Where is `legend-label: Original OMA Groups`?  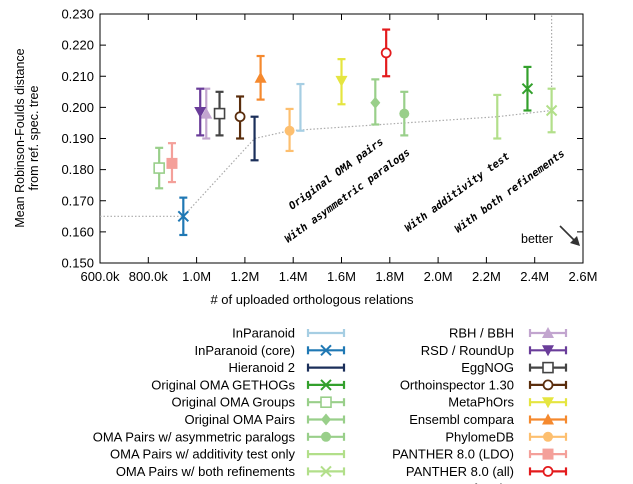
legend-label: Original OMA Groups is located at coordinates (233, 402).